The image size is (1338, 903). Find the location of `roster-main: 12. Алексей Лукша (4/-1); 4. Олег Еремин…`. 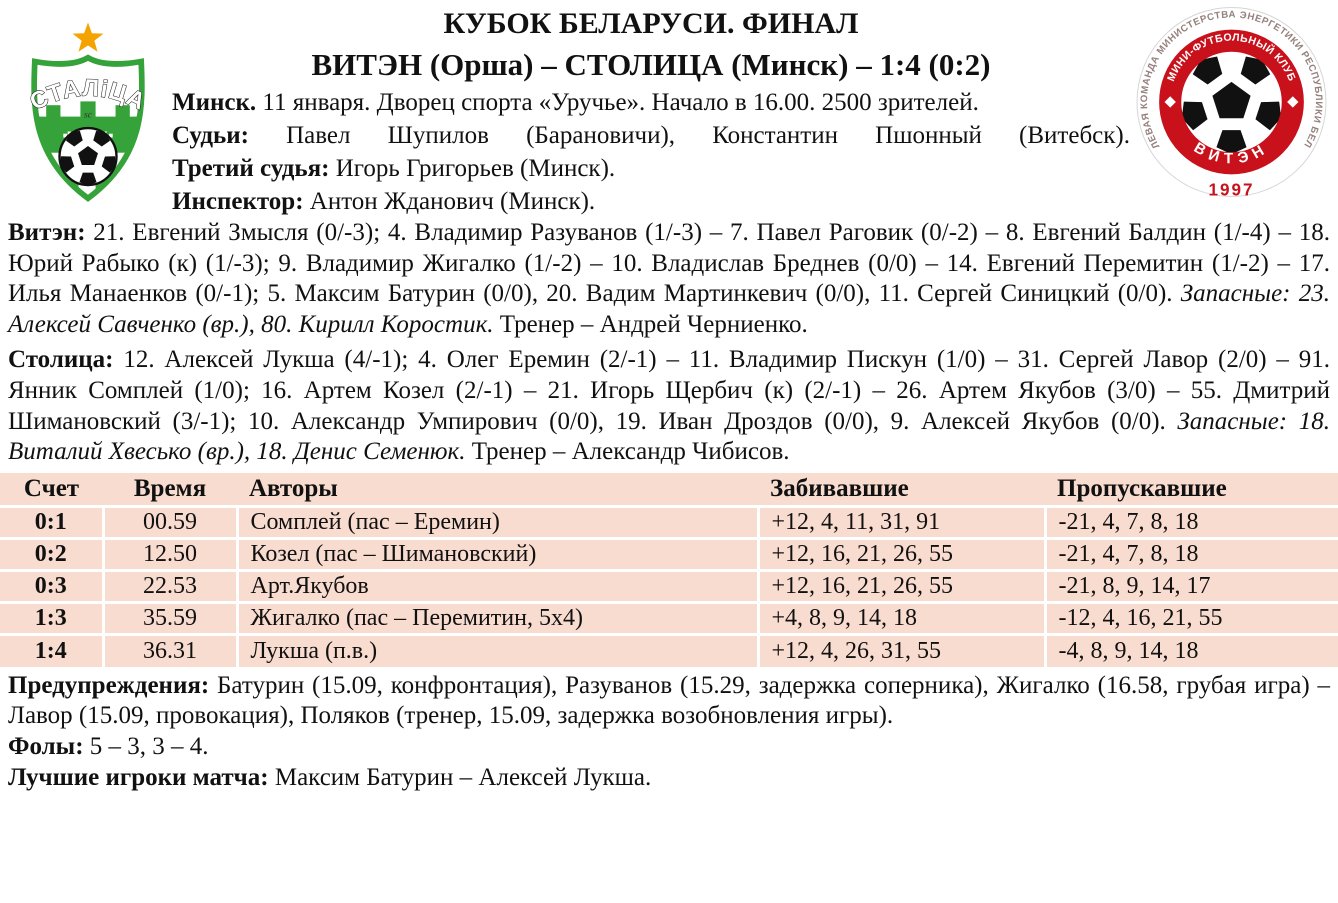

roster-main: 12. Алексей Лукша (4/-1); 4. Олег Еремин… is located at coordinates (669, 390).